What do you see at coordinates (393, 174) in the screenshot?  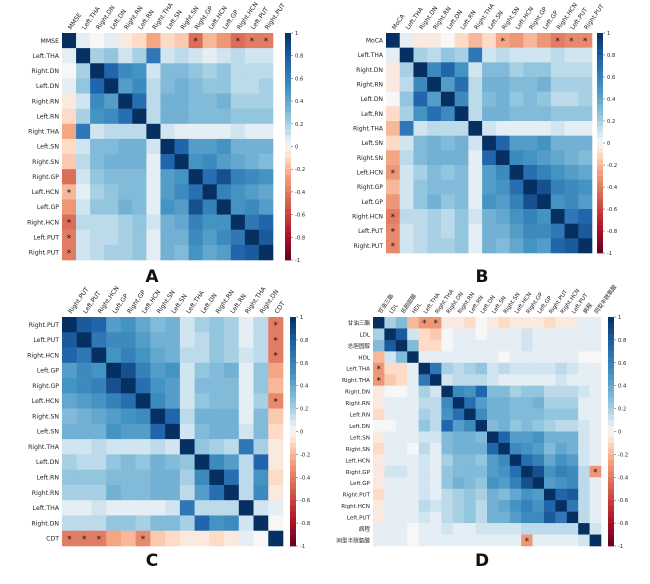 I see `panel-b-significance-star: *` at bounding box center [393, 174].